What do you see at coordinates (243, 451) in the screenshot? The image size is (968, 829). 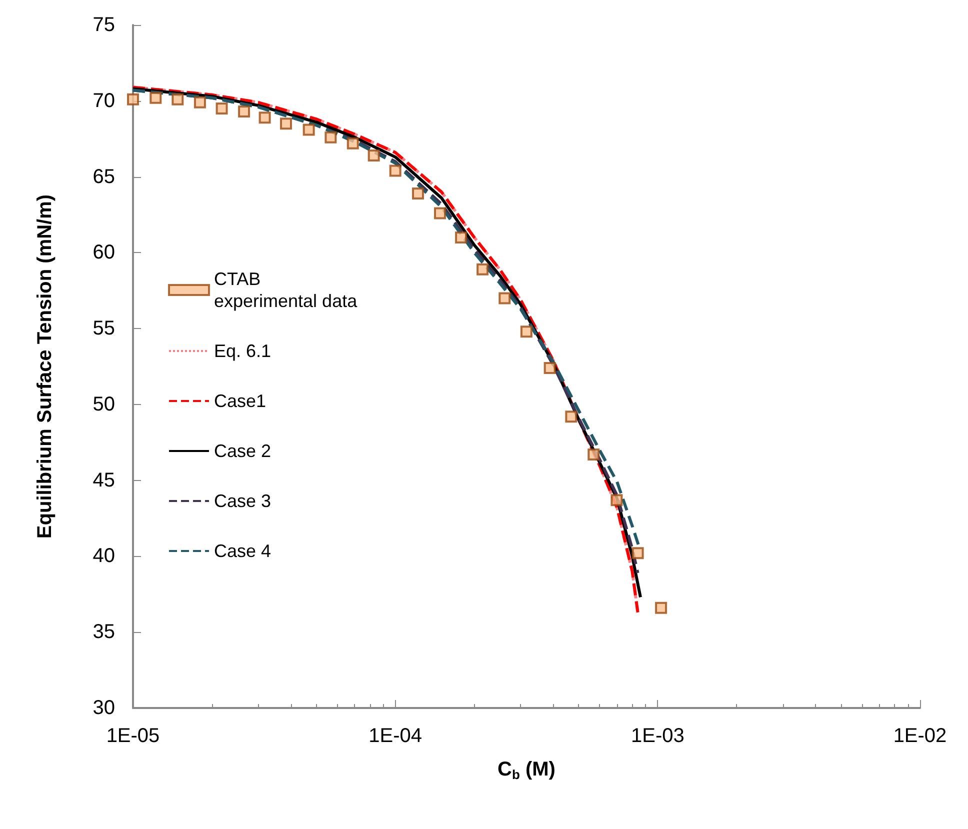 I see `legend-label: Case 2` at bounding box center [243, 451].